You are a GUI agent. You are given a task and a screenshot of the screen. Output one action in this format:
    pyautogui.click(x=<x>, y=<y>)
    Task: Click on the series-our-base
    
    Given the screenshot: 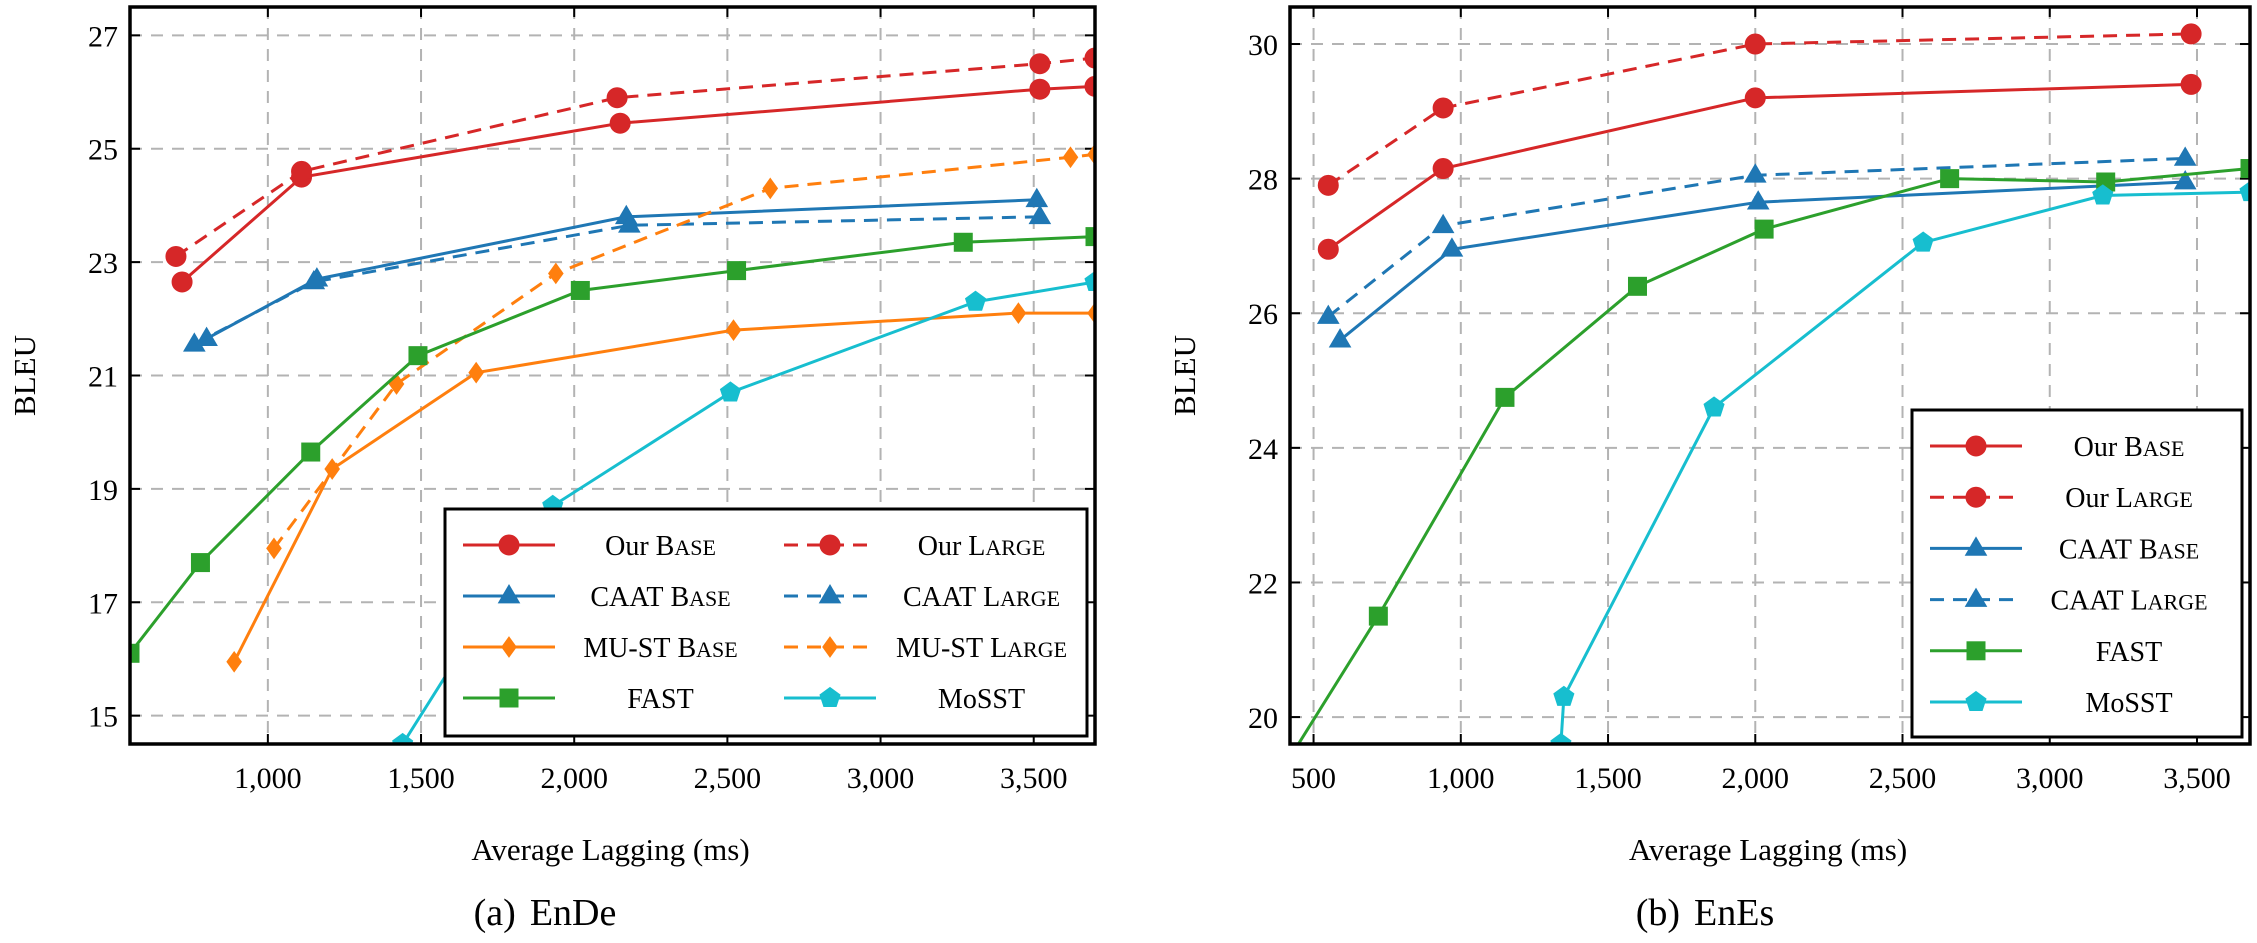 What is the action you would take?
    pyautogui.click(x=1759, y=166)
    